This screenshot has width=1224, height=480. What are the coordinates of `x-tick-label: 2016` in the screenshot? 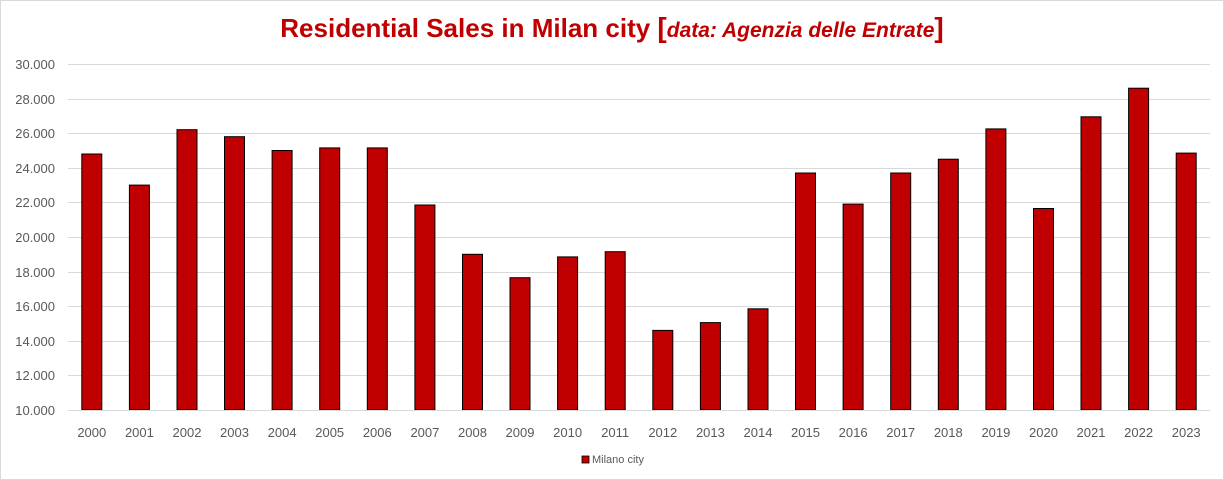 It's located at (853, 432).